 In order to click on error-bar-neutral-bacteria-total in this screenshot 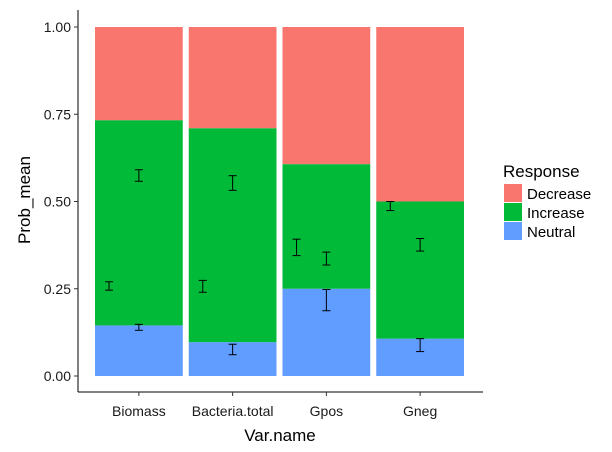, I will do `click(232, 349)`.